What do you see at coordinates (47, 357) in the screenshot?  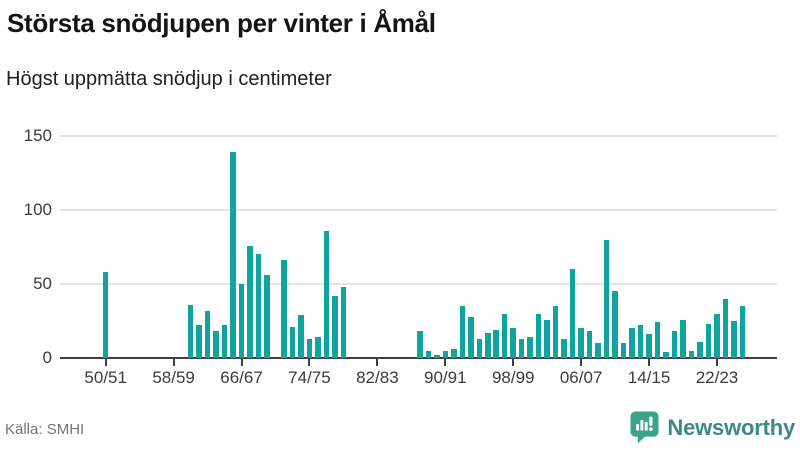 I see `y-tick-label: 0` at bounding box center [47, 357].